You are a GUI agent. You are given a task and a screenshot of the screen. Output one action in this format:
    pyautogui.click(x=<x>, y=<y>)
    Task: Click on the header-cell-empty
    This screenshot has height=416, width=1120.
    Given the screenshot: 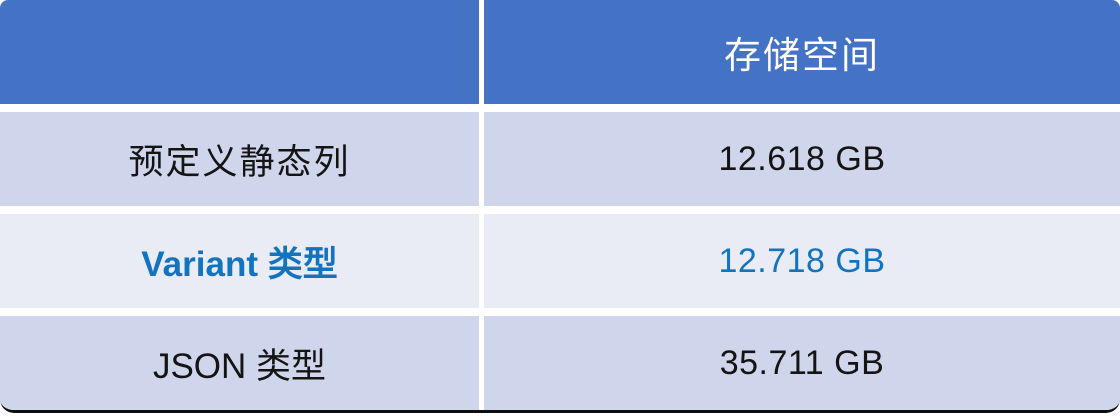 What is the action you would take?
    pyautogui.click(x=239, y=52)
    